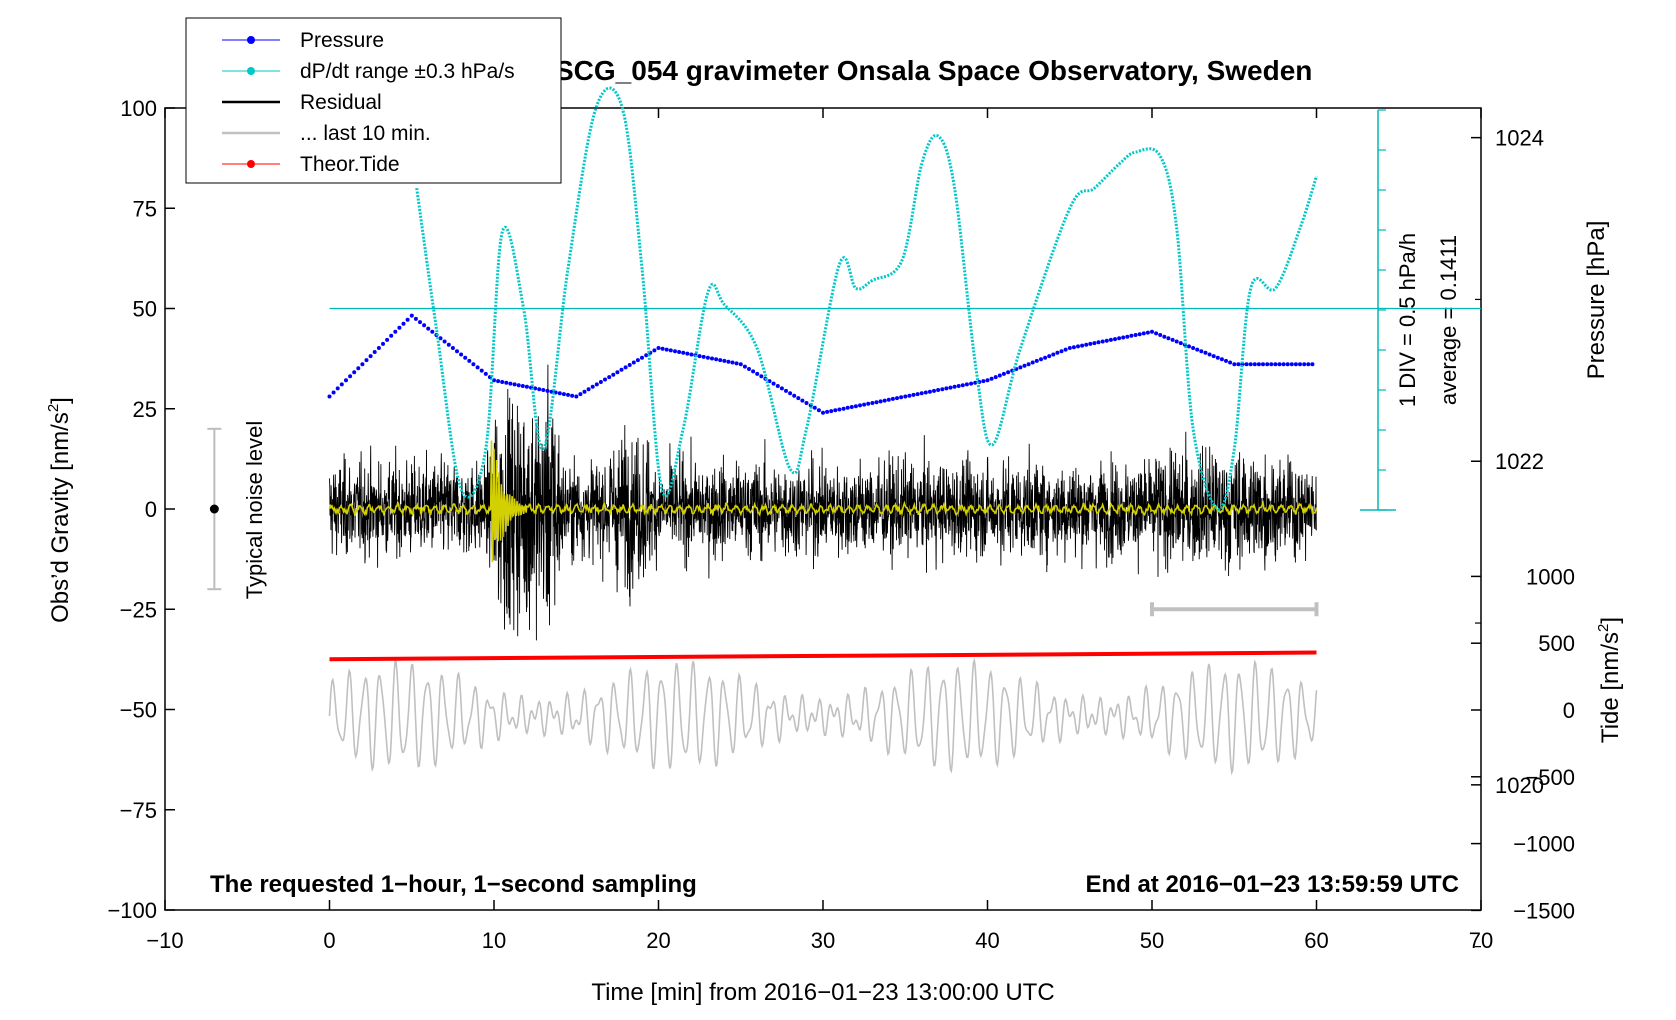 This screenshot has height=1020, width=1676. I want to click on dpdt-scale-bar, so click(1378, 310).